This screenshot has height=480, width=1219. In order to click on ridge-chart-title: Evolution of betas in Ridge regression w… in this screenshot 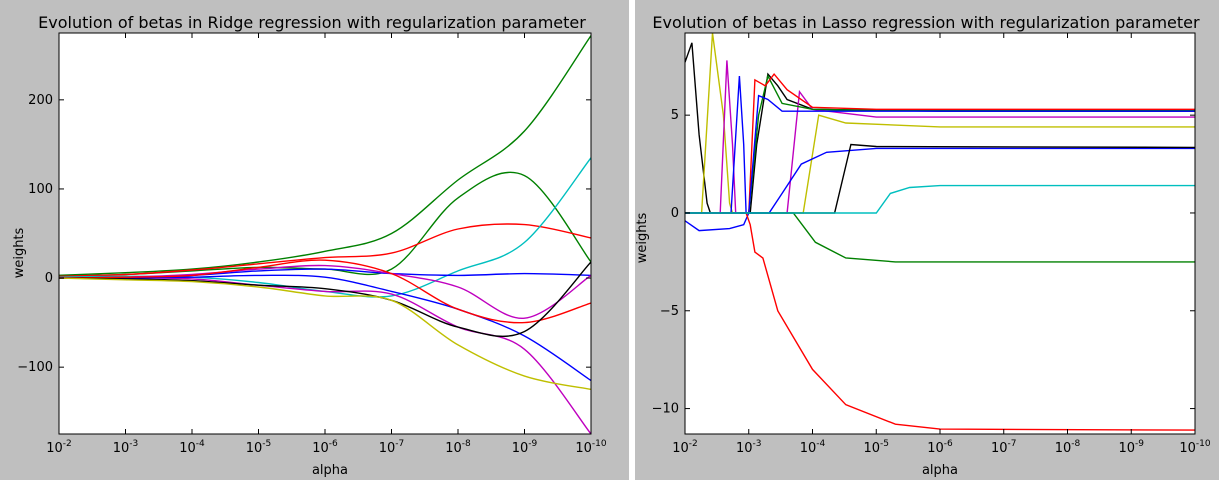, I will do `click(312, 22)`.